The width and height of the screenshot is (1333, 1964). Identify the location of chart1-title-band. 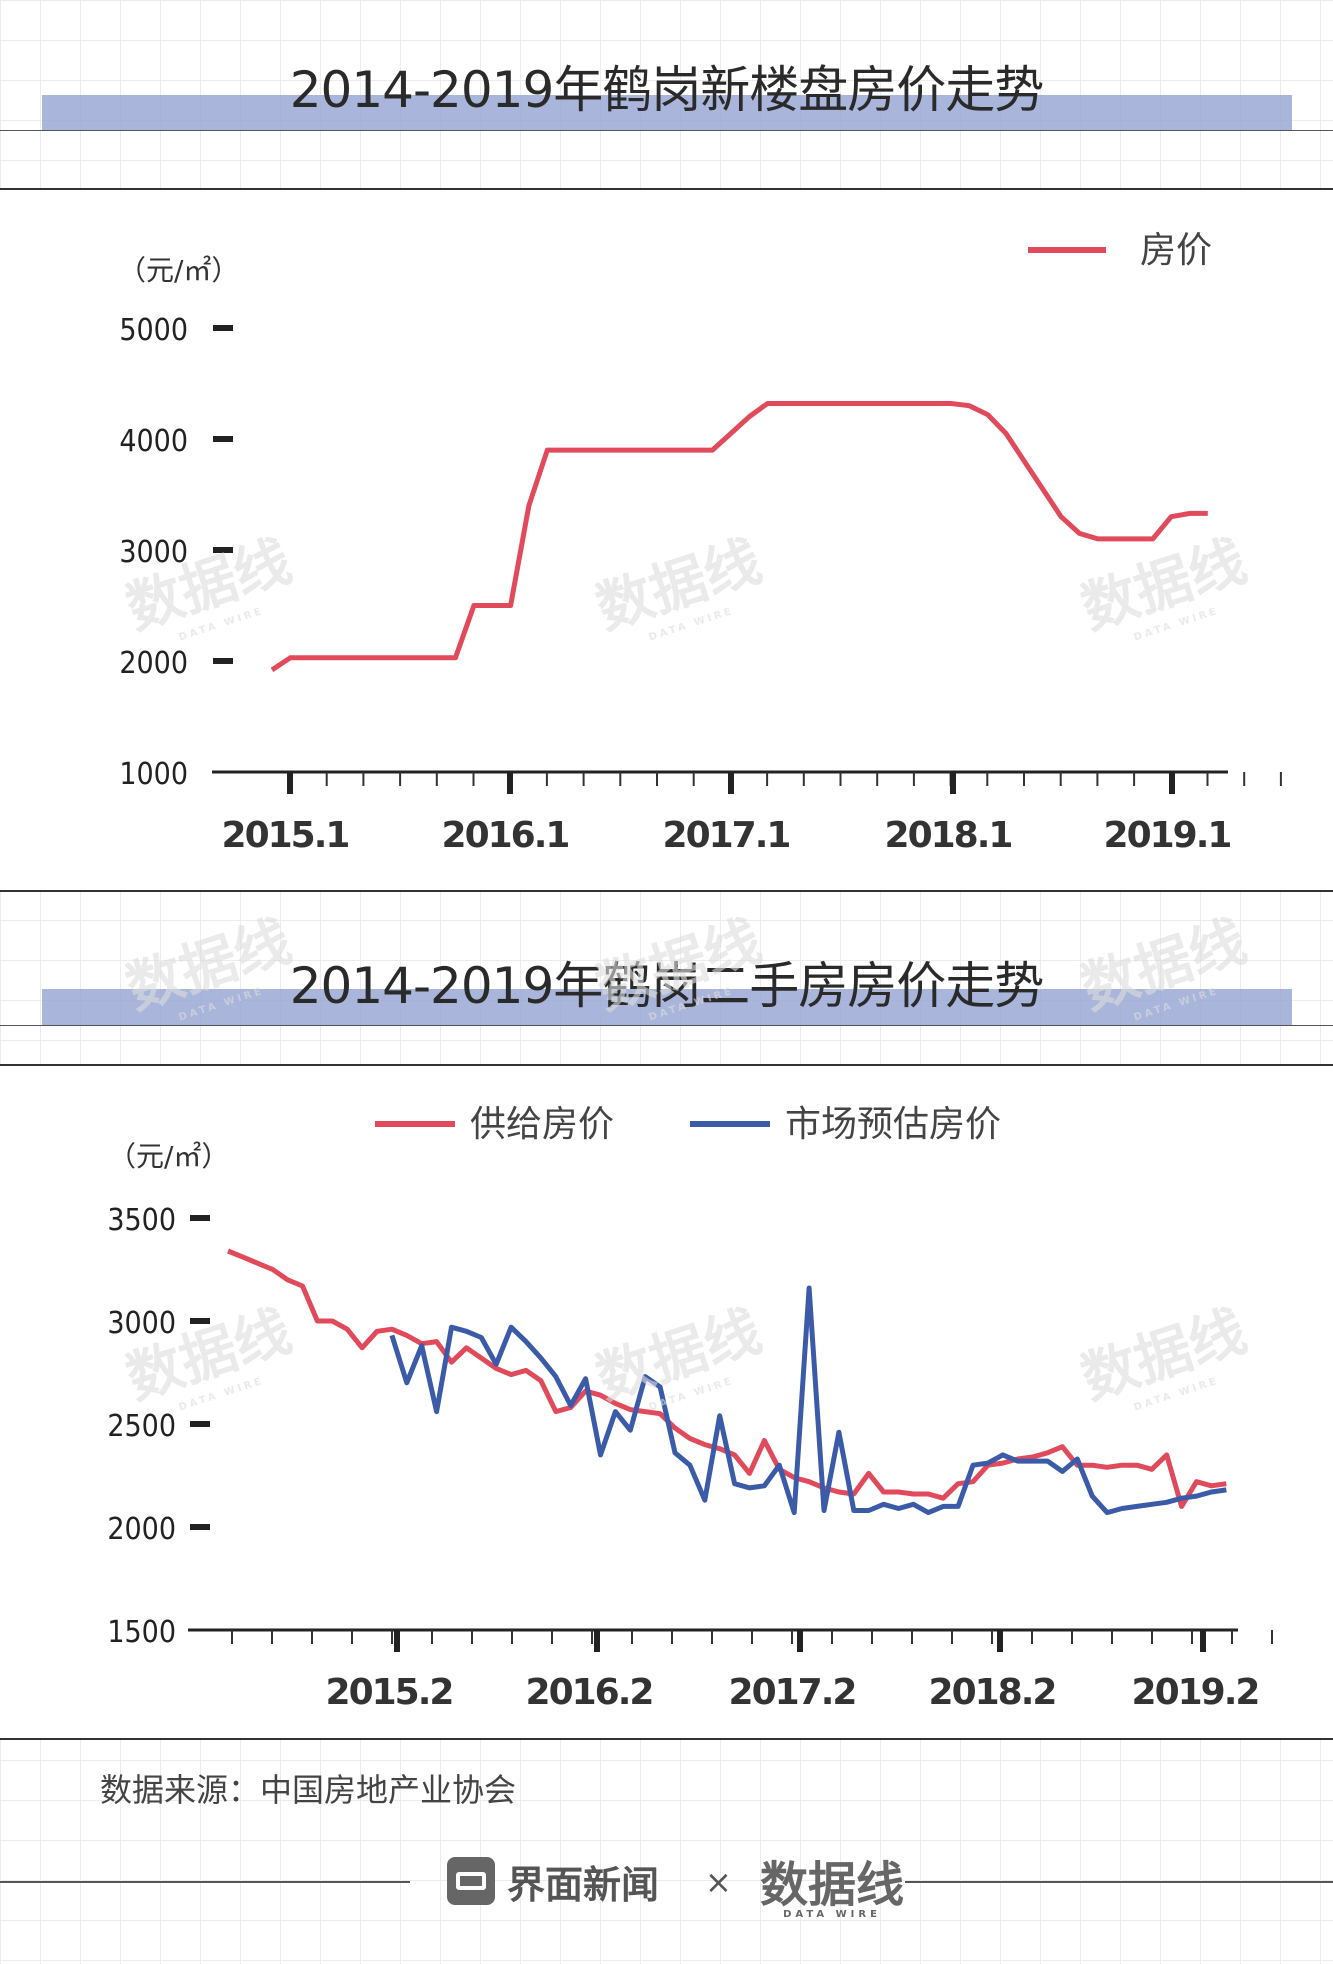
(667, 113).